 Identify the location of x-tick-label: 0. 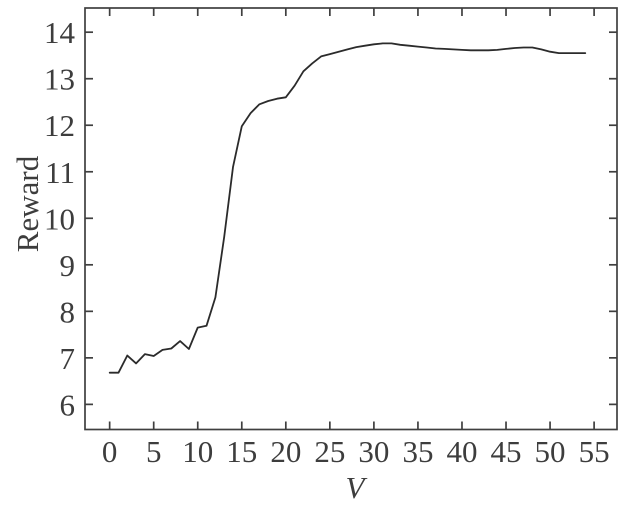
(110, 451).